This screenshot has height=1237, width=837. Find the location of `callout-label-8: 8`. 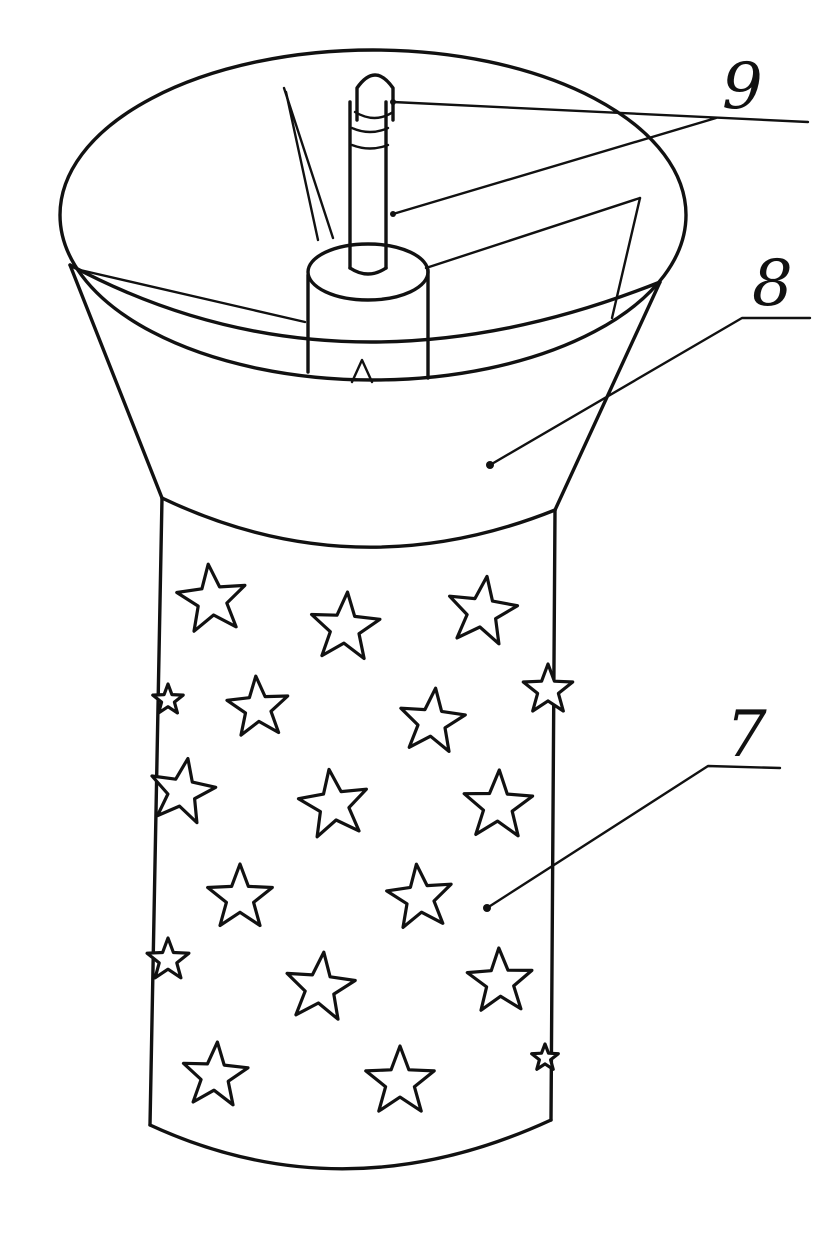

callout-label-8: 8 is located at coordinates (772, 284).